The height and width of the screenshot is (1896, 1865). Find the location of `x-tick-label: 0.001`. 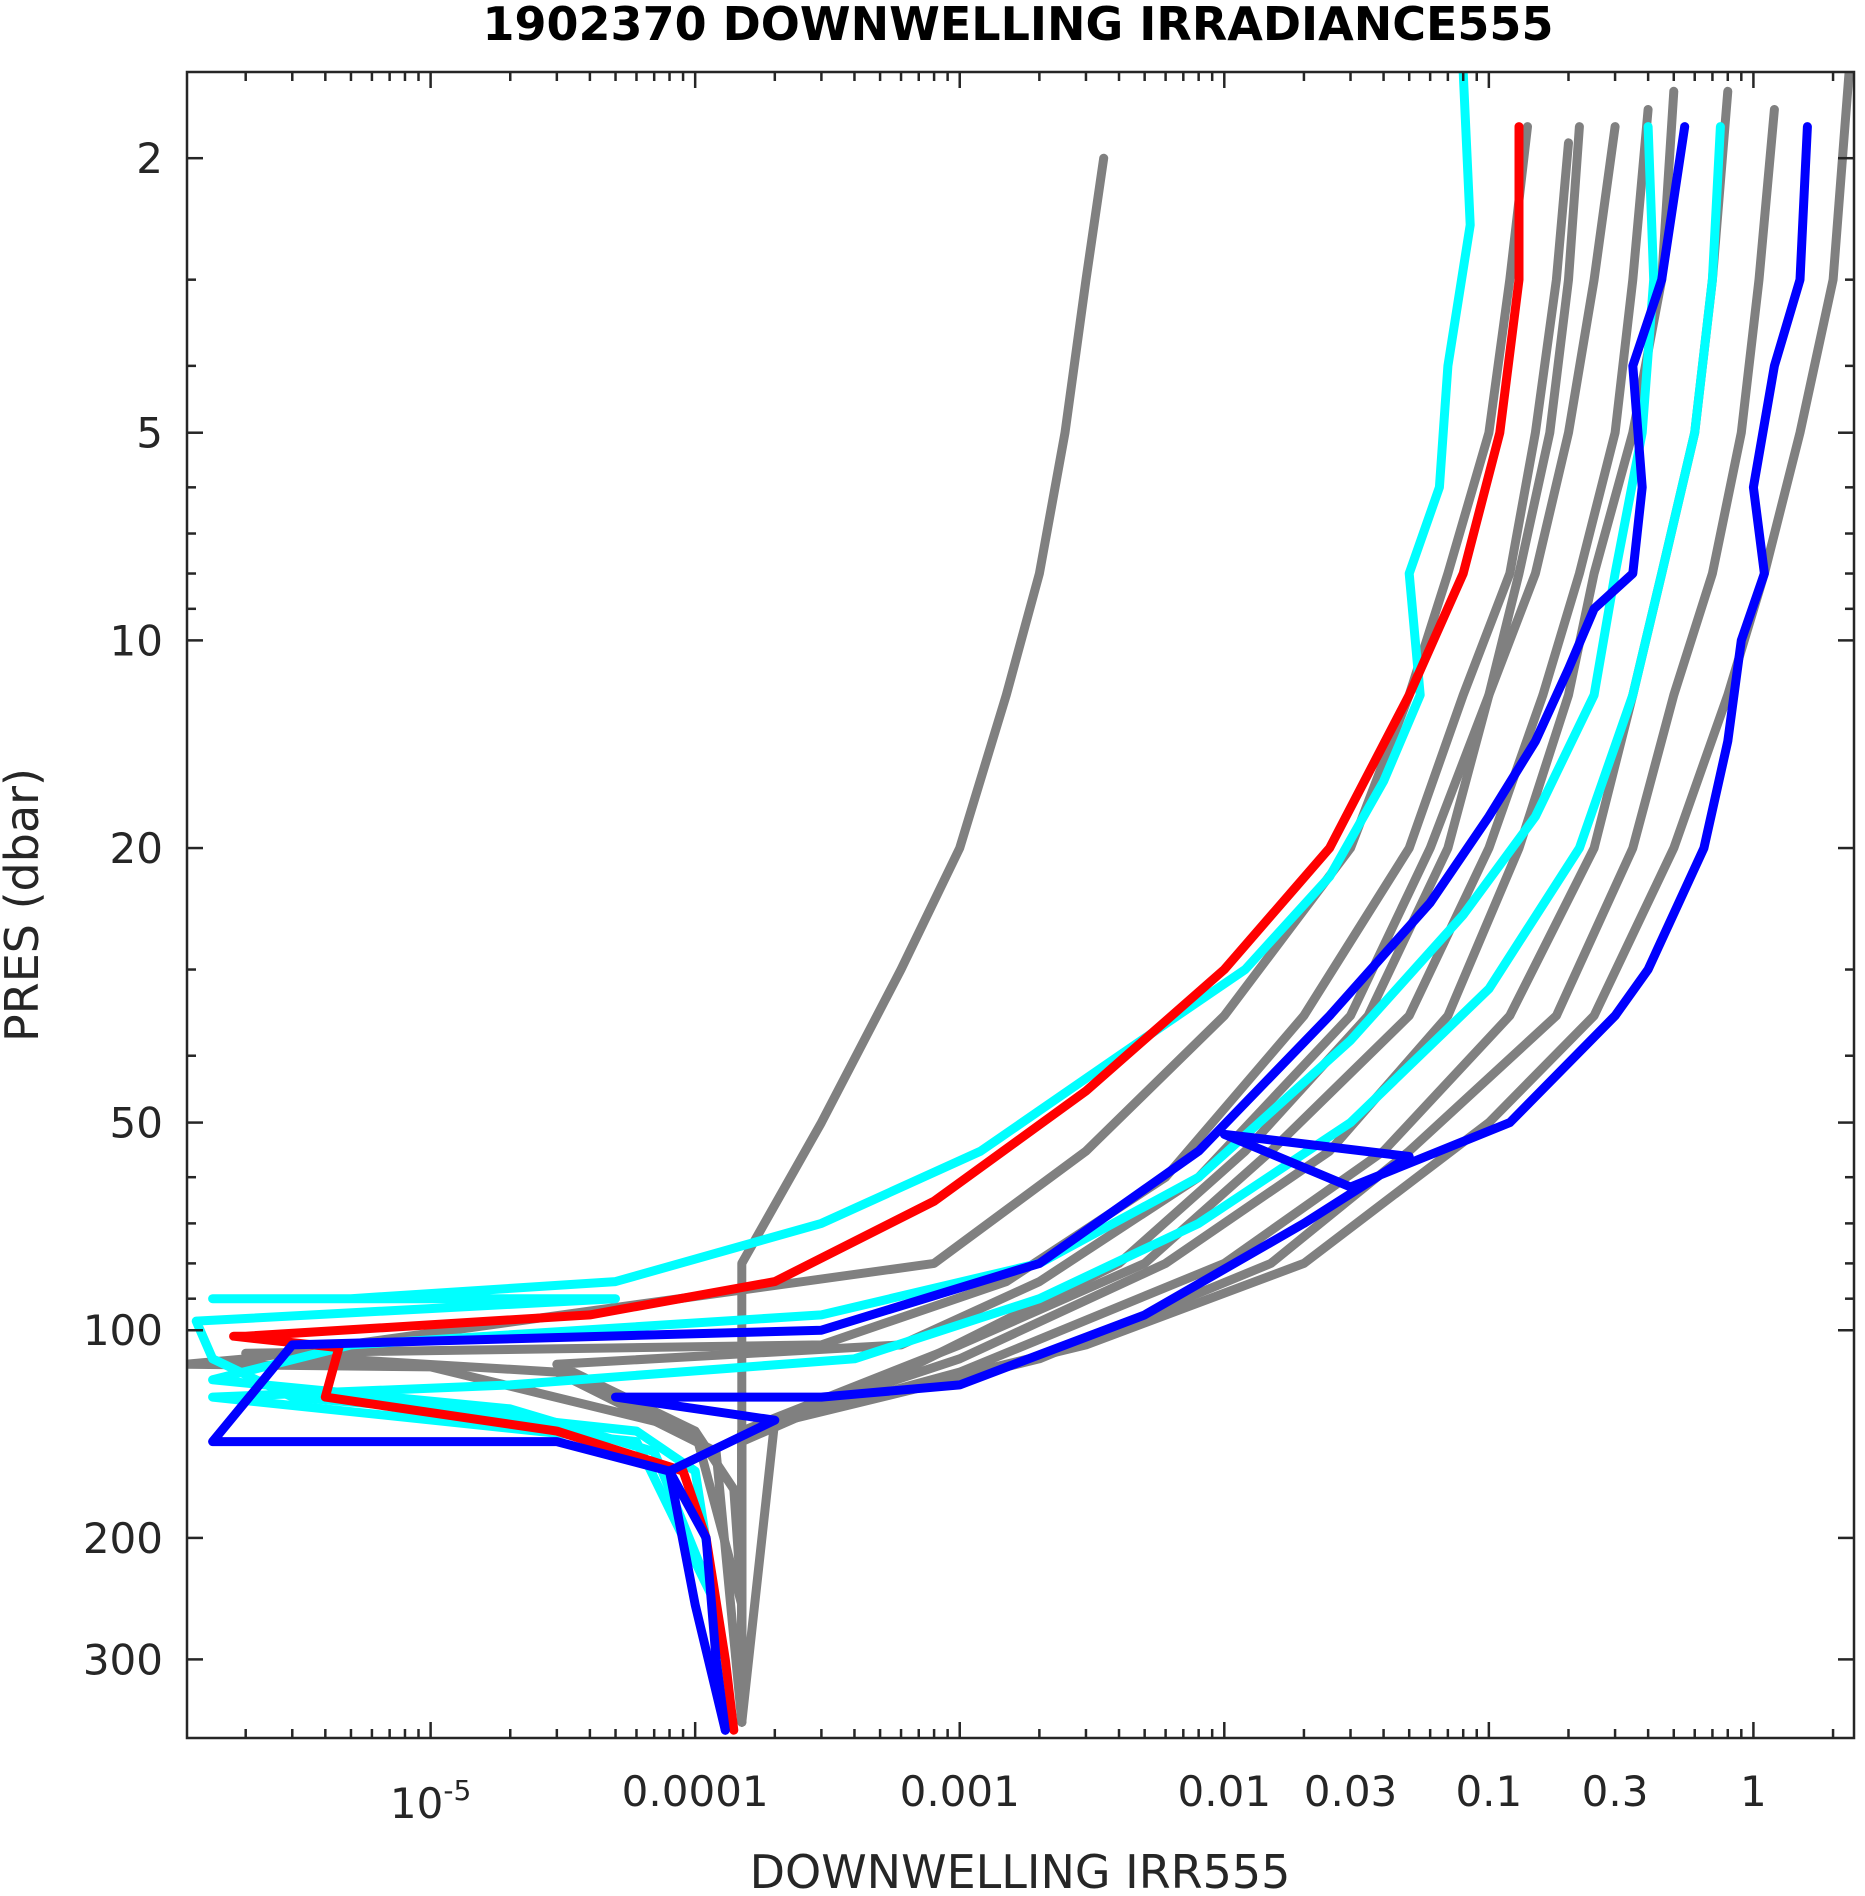

x-tick-label: 0.001 is located at coordinates (960, 1791).